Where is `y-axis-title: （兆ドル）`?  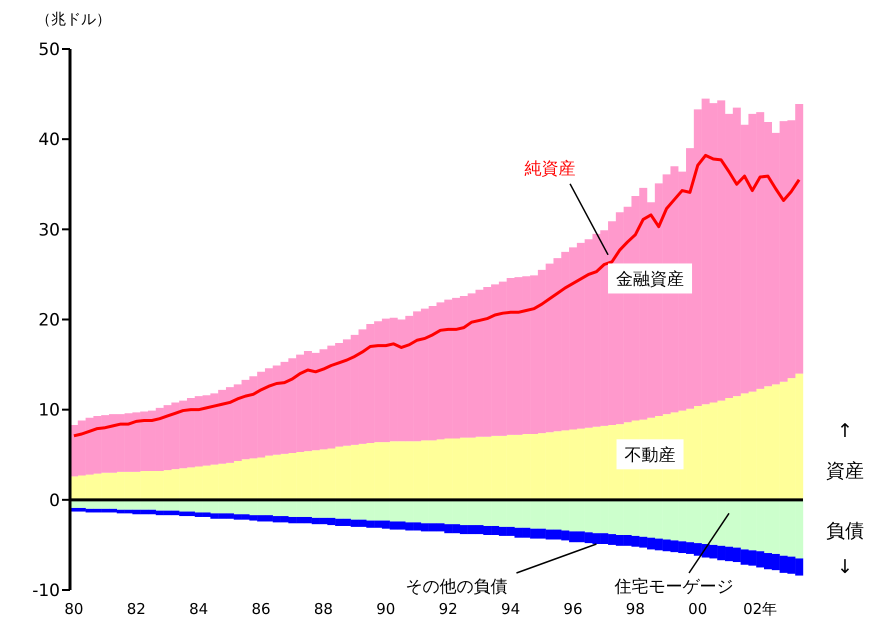 y-axis-title: （兆ドル） is located at coordinates (73, 19).